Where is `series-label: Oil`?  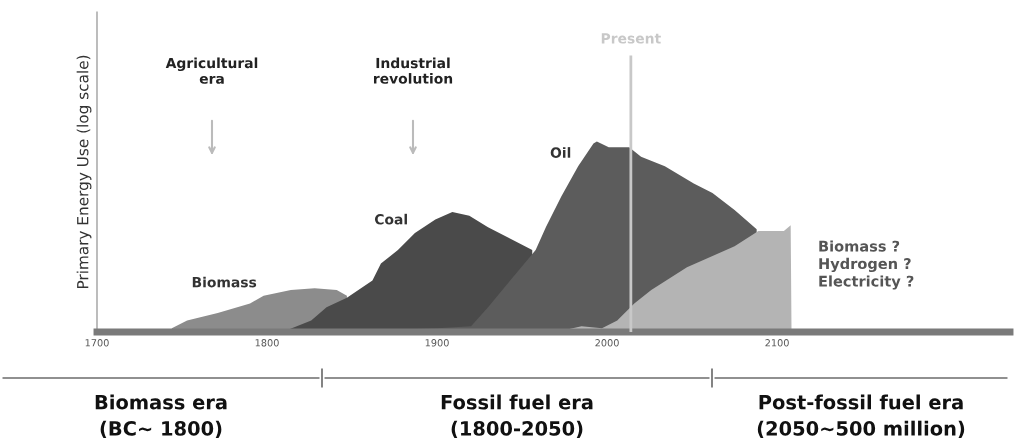
series-label: Oil is located at coordinates (560, 152).